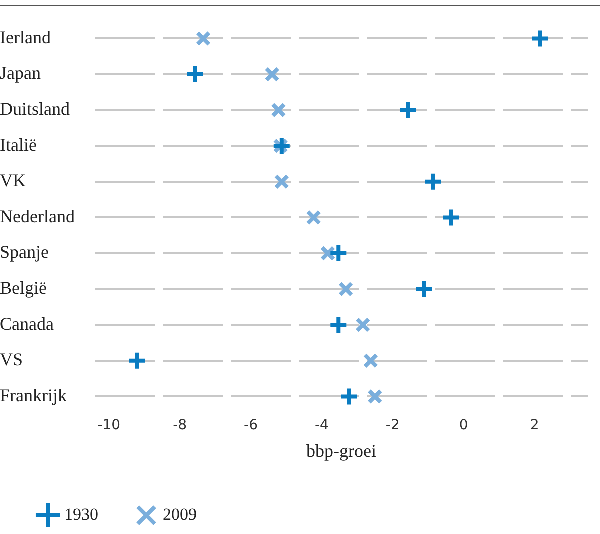 Image resolution: width=600 pixels, height=534 pixels. I want to click on legend-label: 2009, so click(180, 514).